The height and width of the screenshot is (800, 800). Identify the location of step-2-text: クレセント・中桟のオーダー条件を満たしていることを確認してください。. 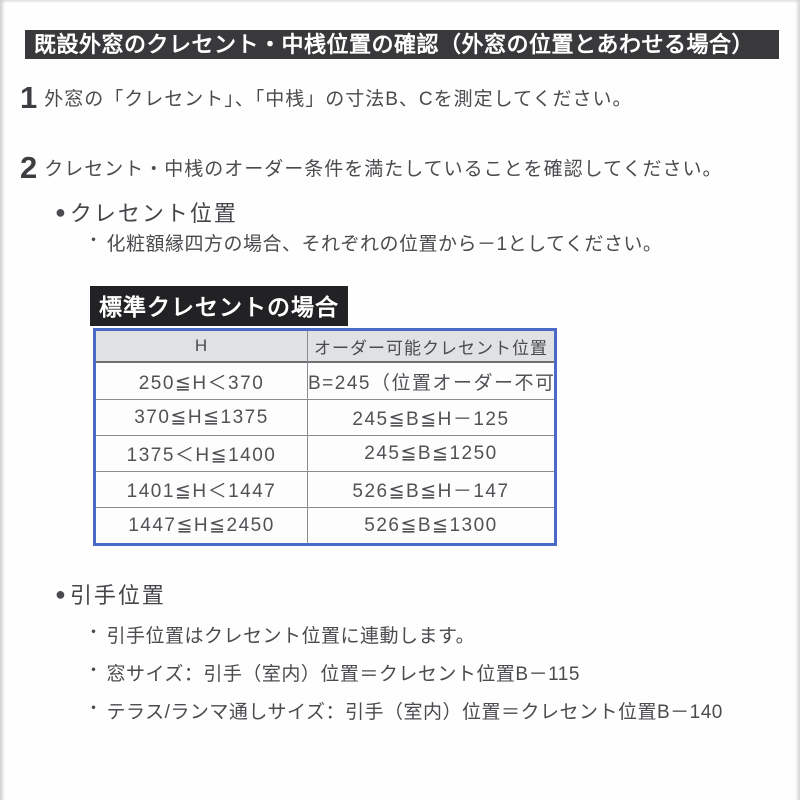
(383, 169).